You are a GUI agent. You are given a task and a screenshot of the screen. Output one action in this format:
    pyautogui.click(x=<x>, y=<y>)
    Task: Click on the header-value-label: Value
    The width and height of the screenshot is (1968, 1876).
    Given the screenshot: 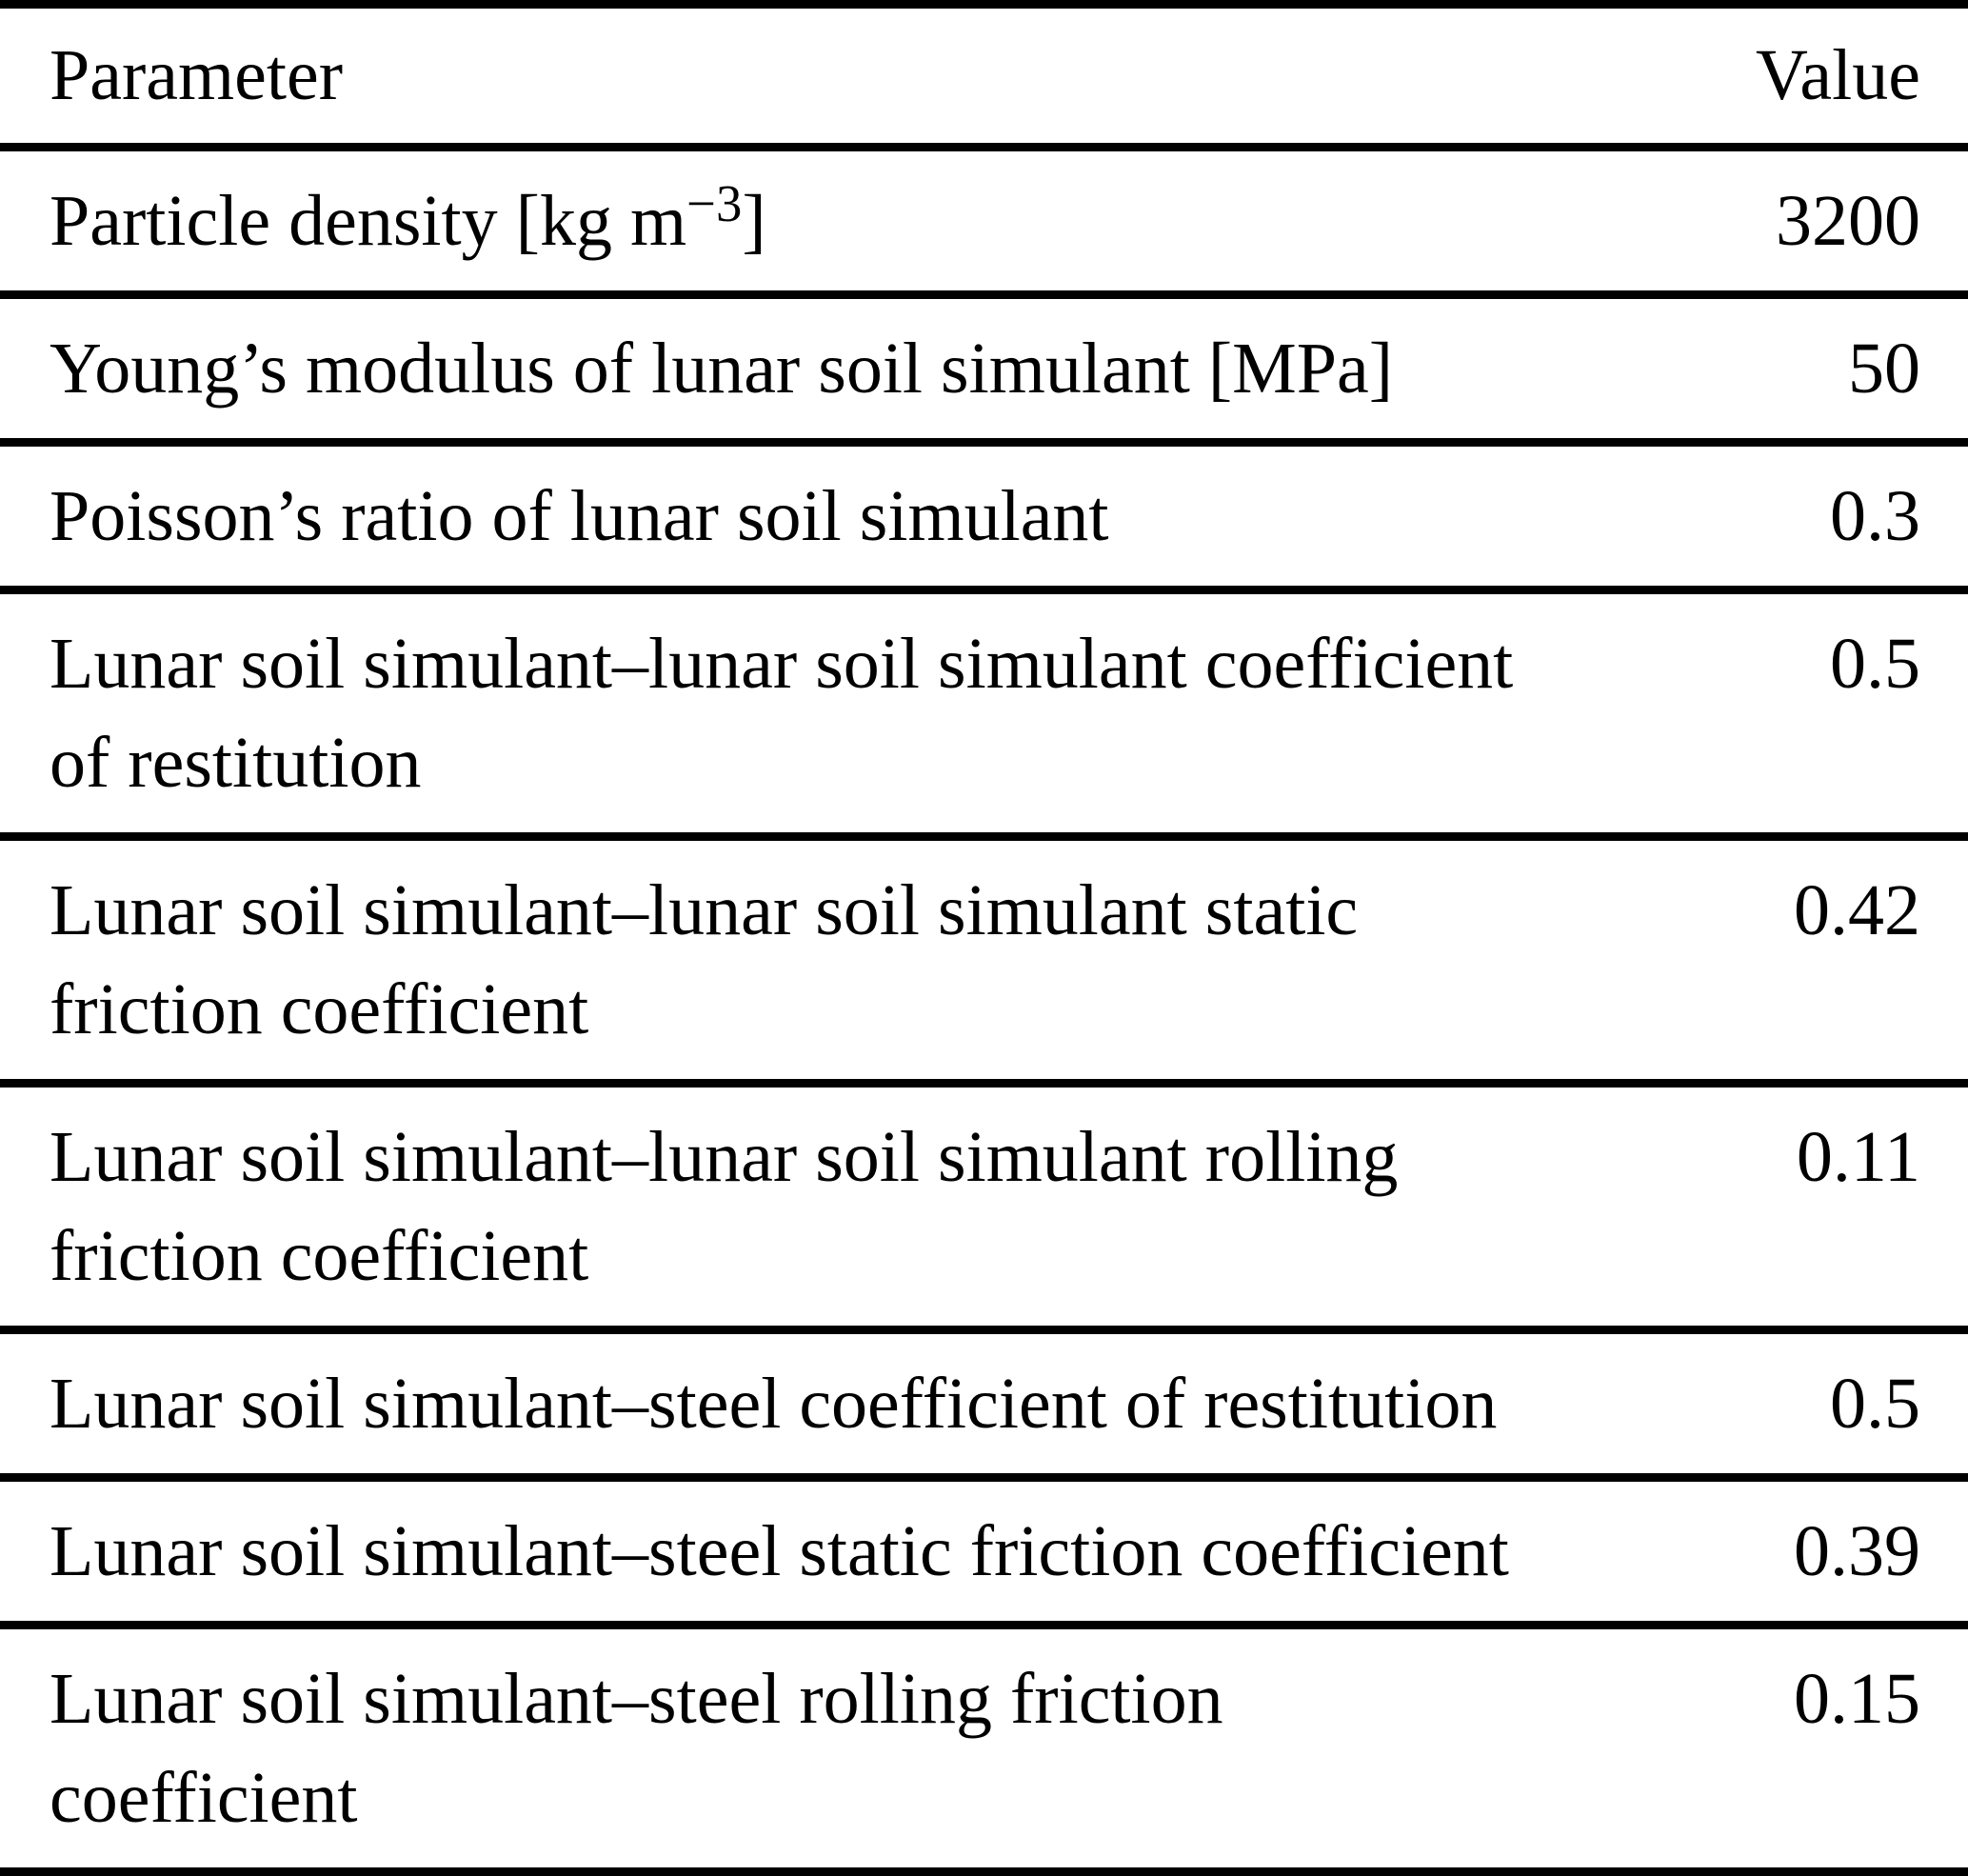 What is the action you would take?
    pyautogui.click(x=1837, y=75)
    